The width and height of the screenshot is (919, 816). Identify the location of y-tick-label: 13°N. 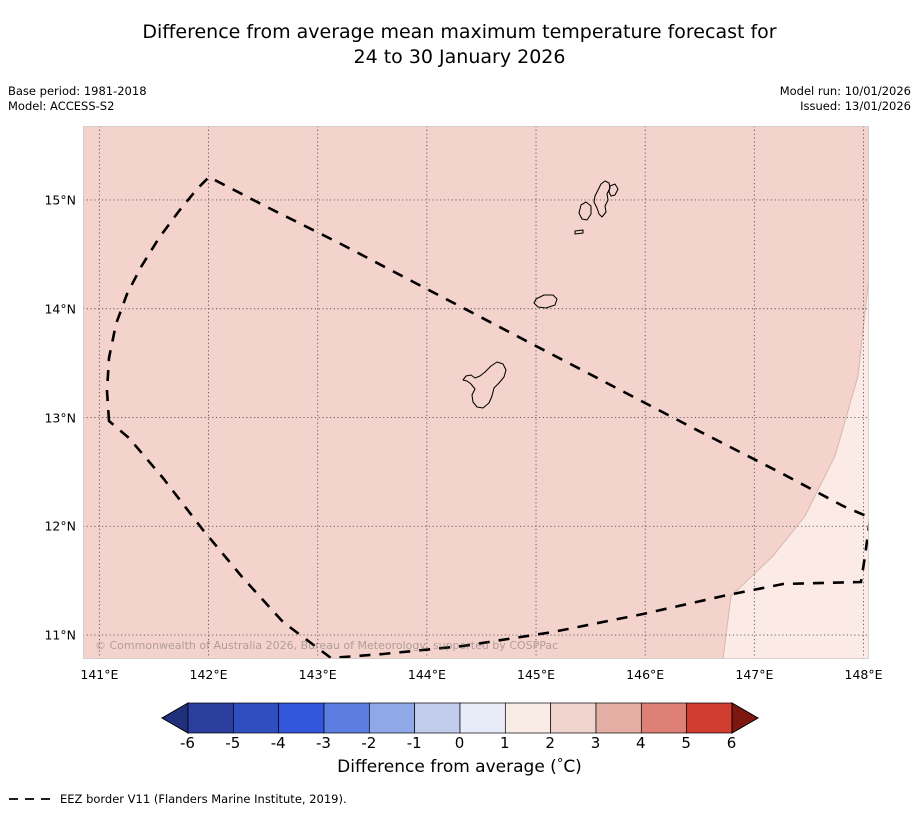
(60, 417).